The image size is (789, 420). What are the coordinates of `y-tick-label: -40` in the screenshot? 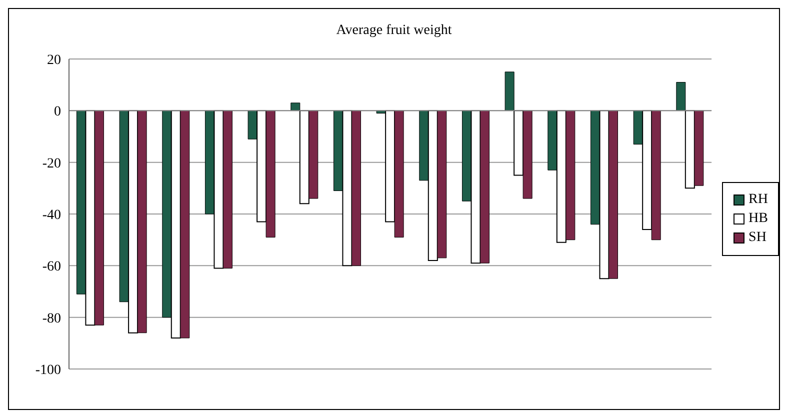 It's located at (51, 215).